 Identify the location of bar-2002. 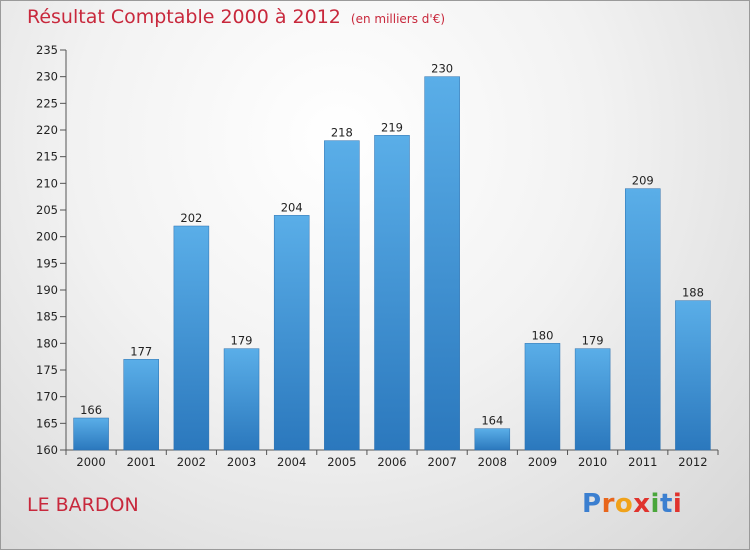
(191, 338).